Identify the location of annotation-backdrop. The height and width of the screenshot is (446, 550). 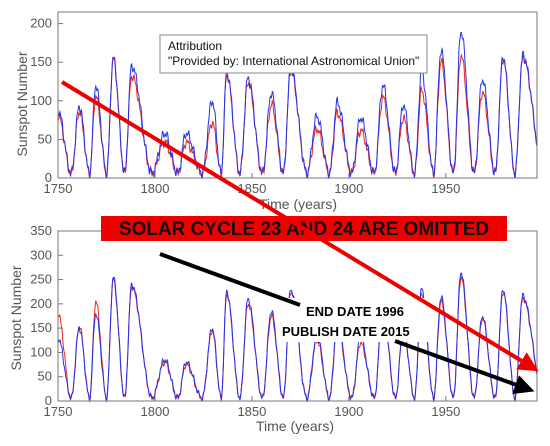
(353, 320).